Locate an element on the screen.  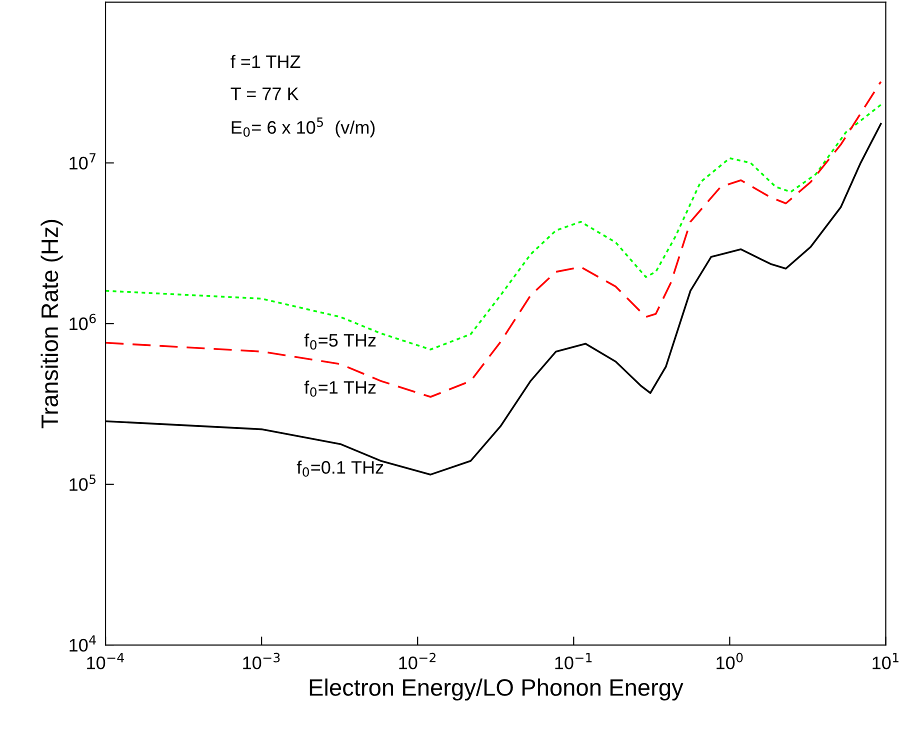
y-tick-label: 10$^{6}$ is located at coordinates (83, 322).